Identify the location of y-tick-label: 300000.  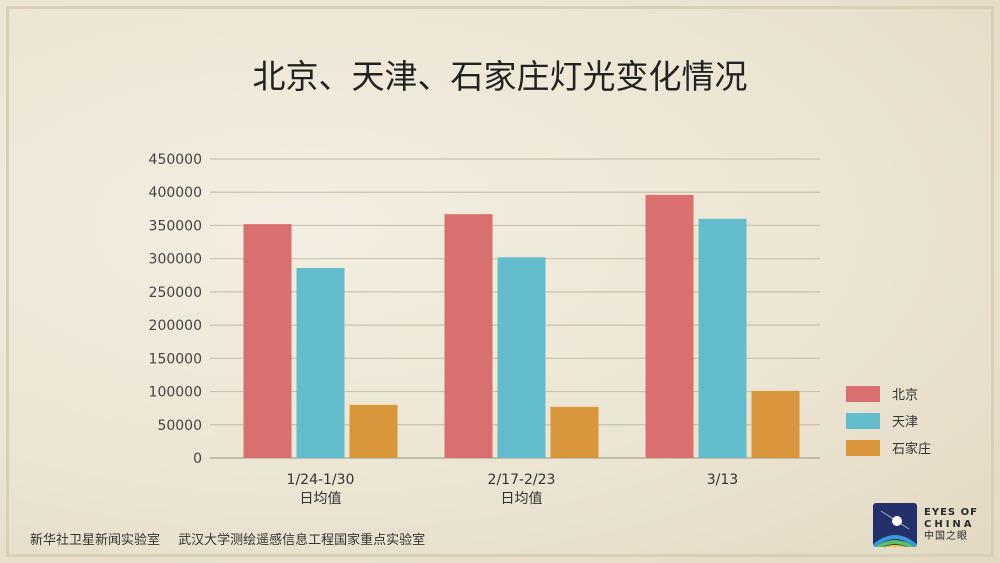
(175, 260).